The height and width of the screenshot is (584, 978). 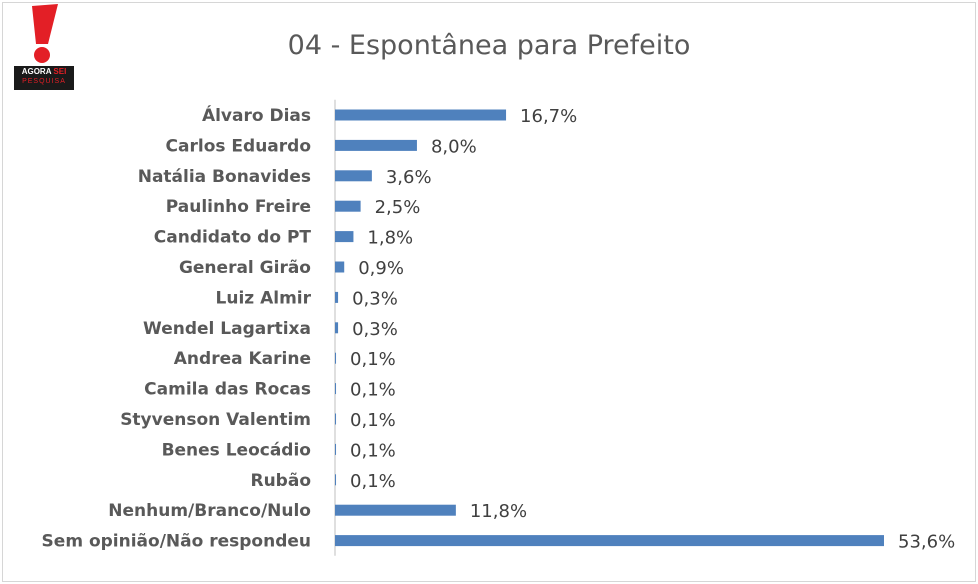 What do you see at coordinates (209, 511) in the screenshot?
I see `category-label: Nenhum/Branco/Nulo` at bounding box center [209, 511].